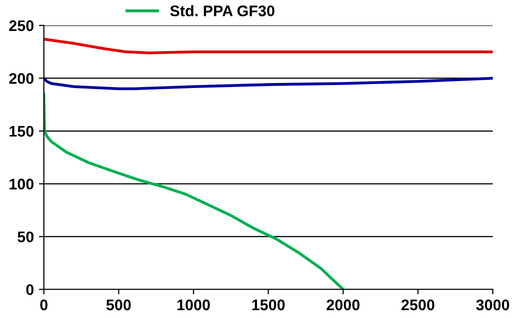  Describe the element at coordinates (26, 236) in the screenshot. I see `y-tick-label: 50` at that location.